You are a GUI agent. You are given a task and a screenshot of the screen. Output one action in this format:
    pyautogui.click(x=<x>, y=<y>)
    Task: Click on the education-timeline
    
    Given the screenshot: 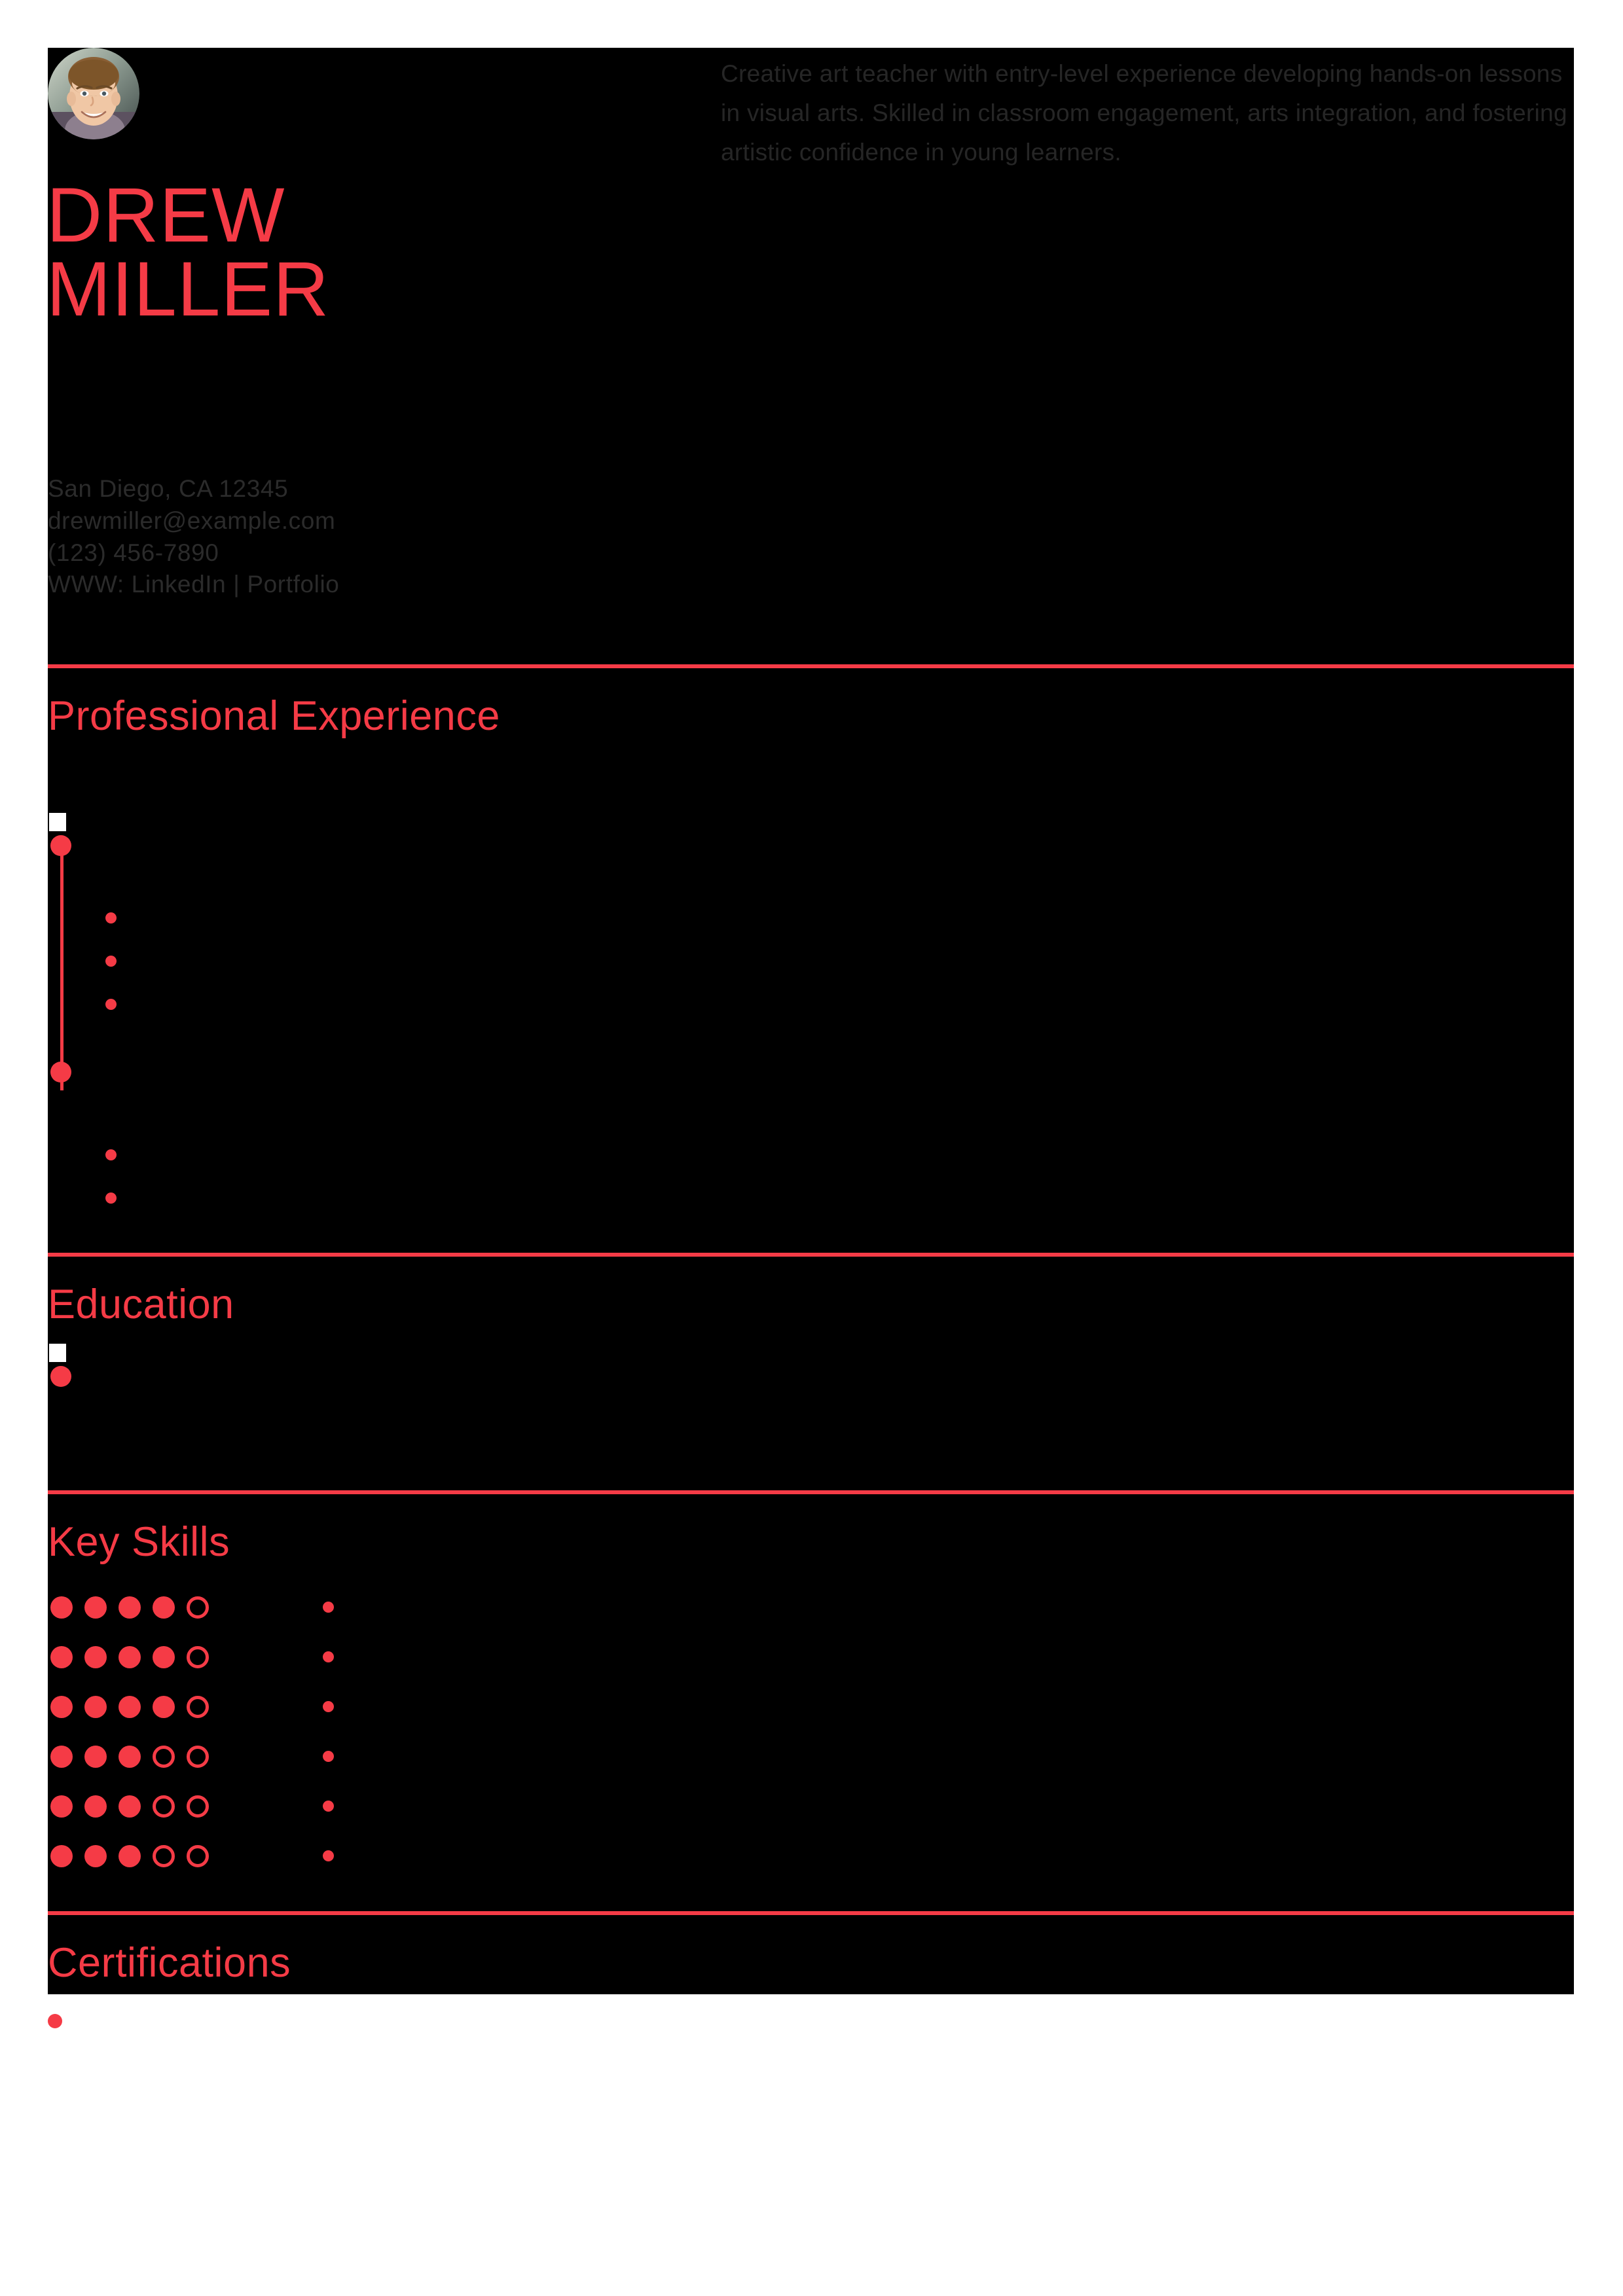 What is the action you would take?
    pyautogui.click(x=811, y=1365)
    